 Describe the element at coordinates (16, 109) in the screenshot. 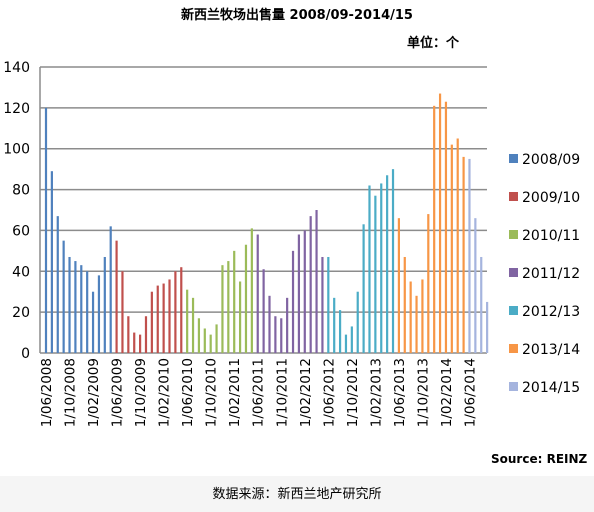

I see `y-tick-label: 120` at that location.